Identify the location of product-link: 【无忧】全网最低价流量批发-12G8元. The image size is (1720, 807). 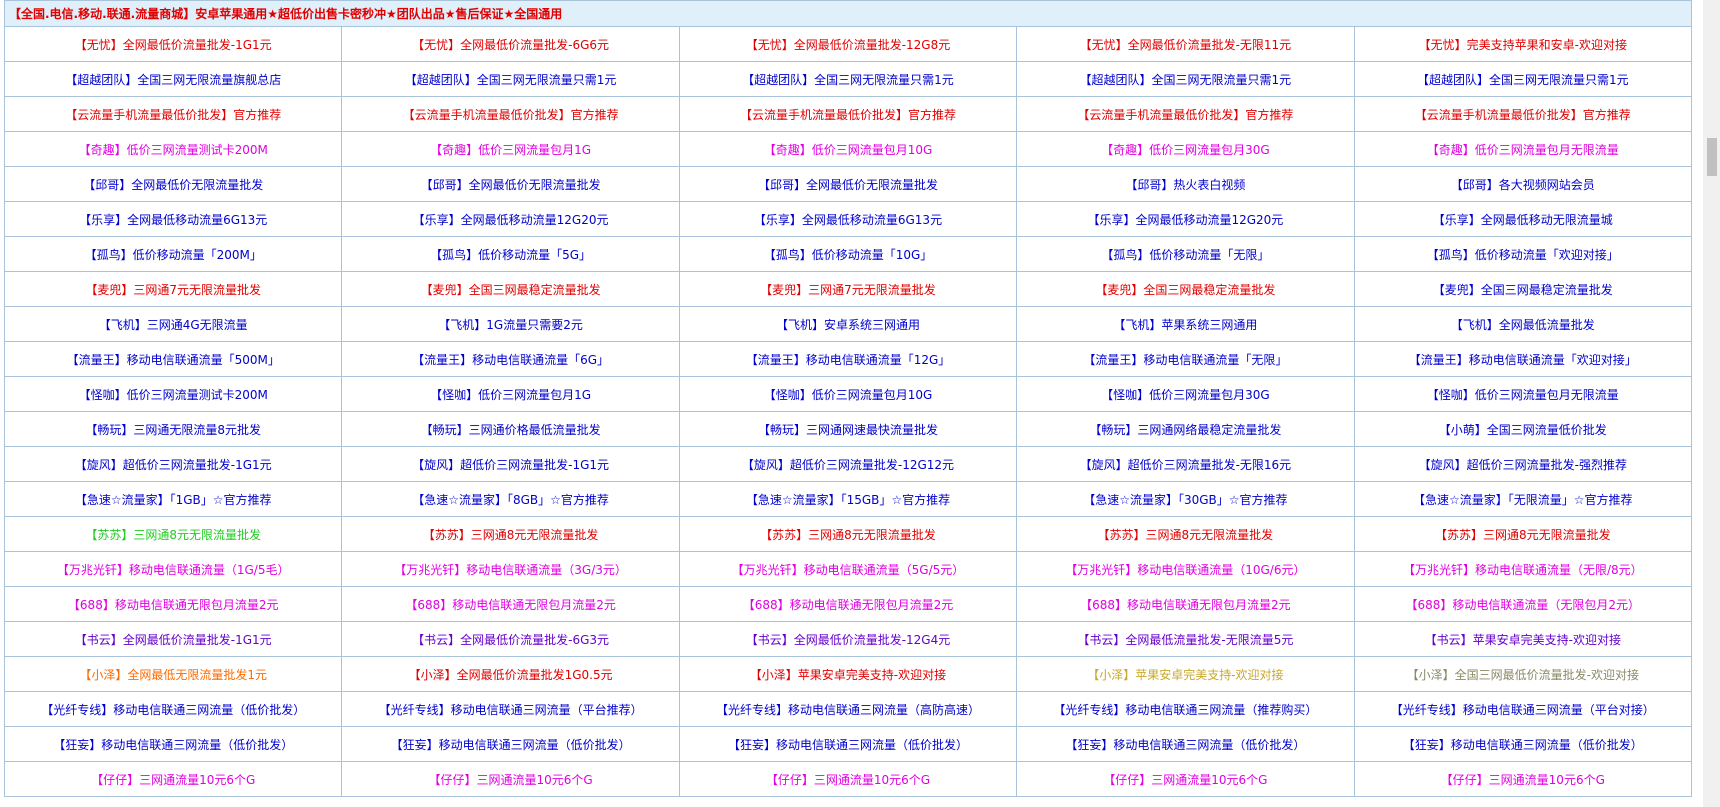
(848, 44).